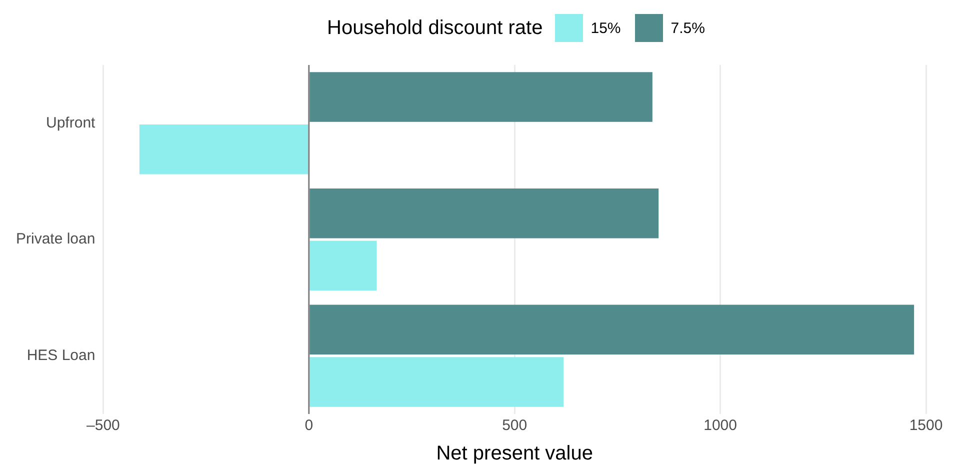 The width and height of the screenshot is (958, 475). Describe the element at coordinates (605, 28) in the screenshot. I see `legend-label: 15%` at that location.